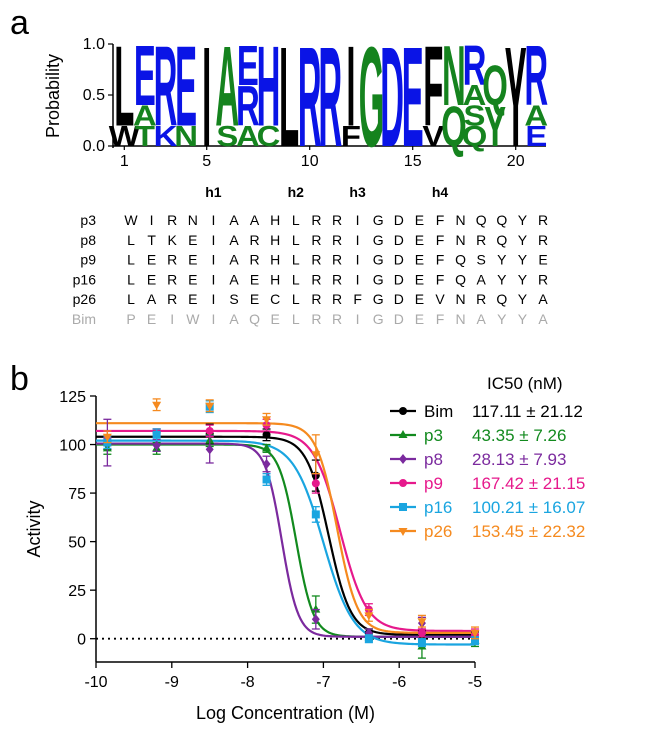 The width and height of the screenshot is (660, 738). What do you see at coordinates (77, 543) in the screenshot?
I see `y-tick-label: 50` at bounding box center [77, 543].